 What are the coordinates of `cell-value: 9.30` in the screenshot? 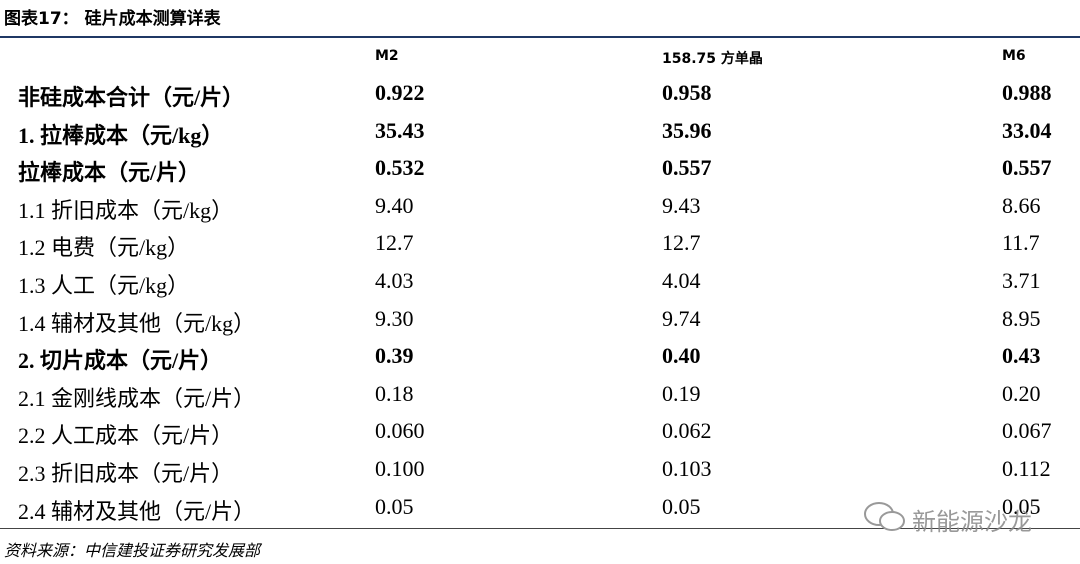 It's located at (394, 318).